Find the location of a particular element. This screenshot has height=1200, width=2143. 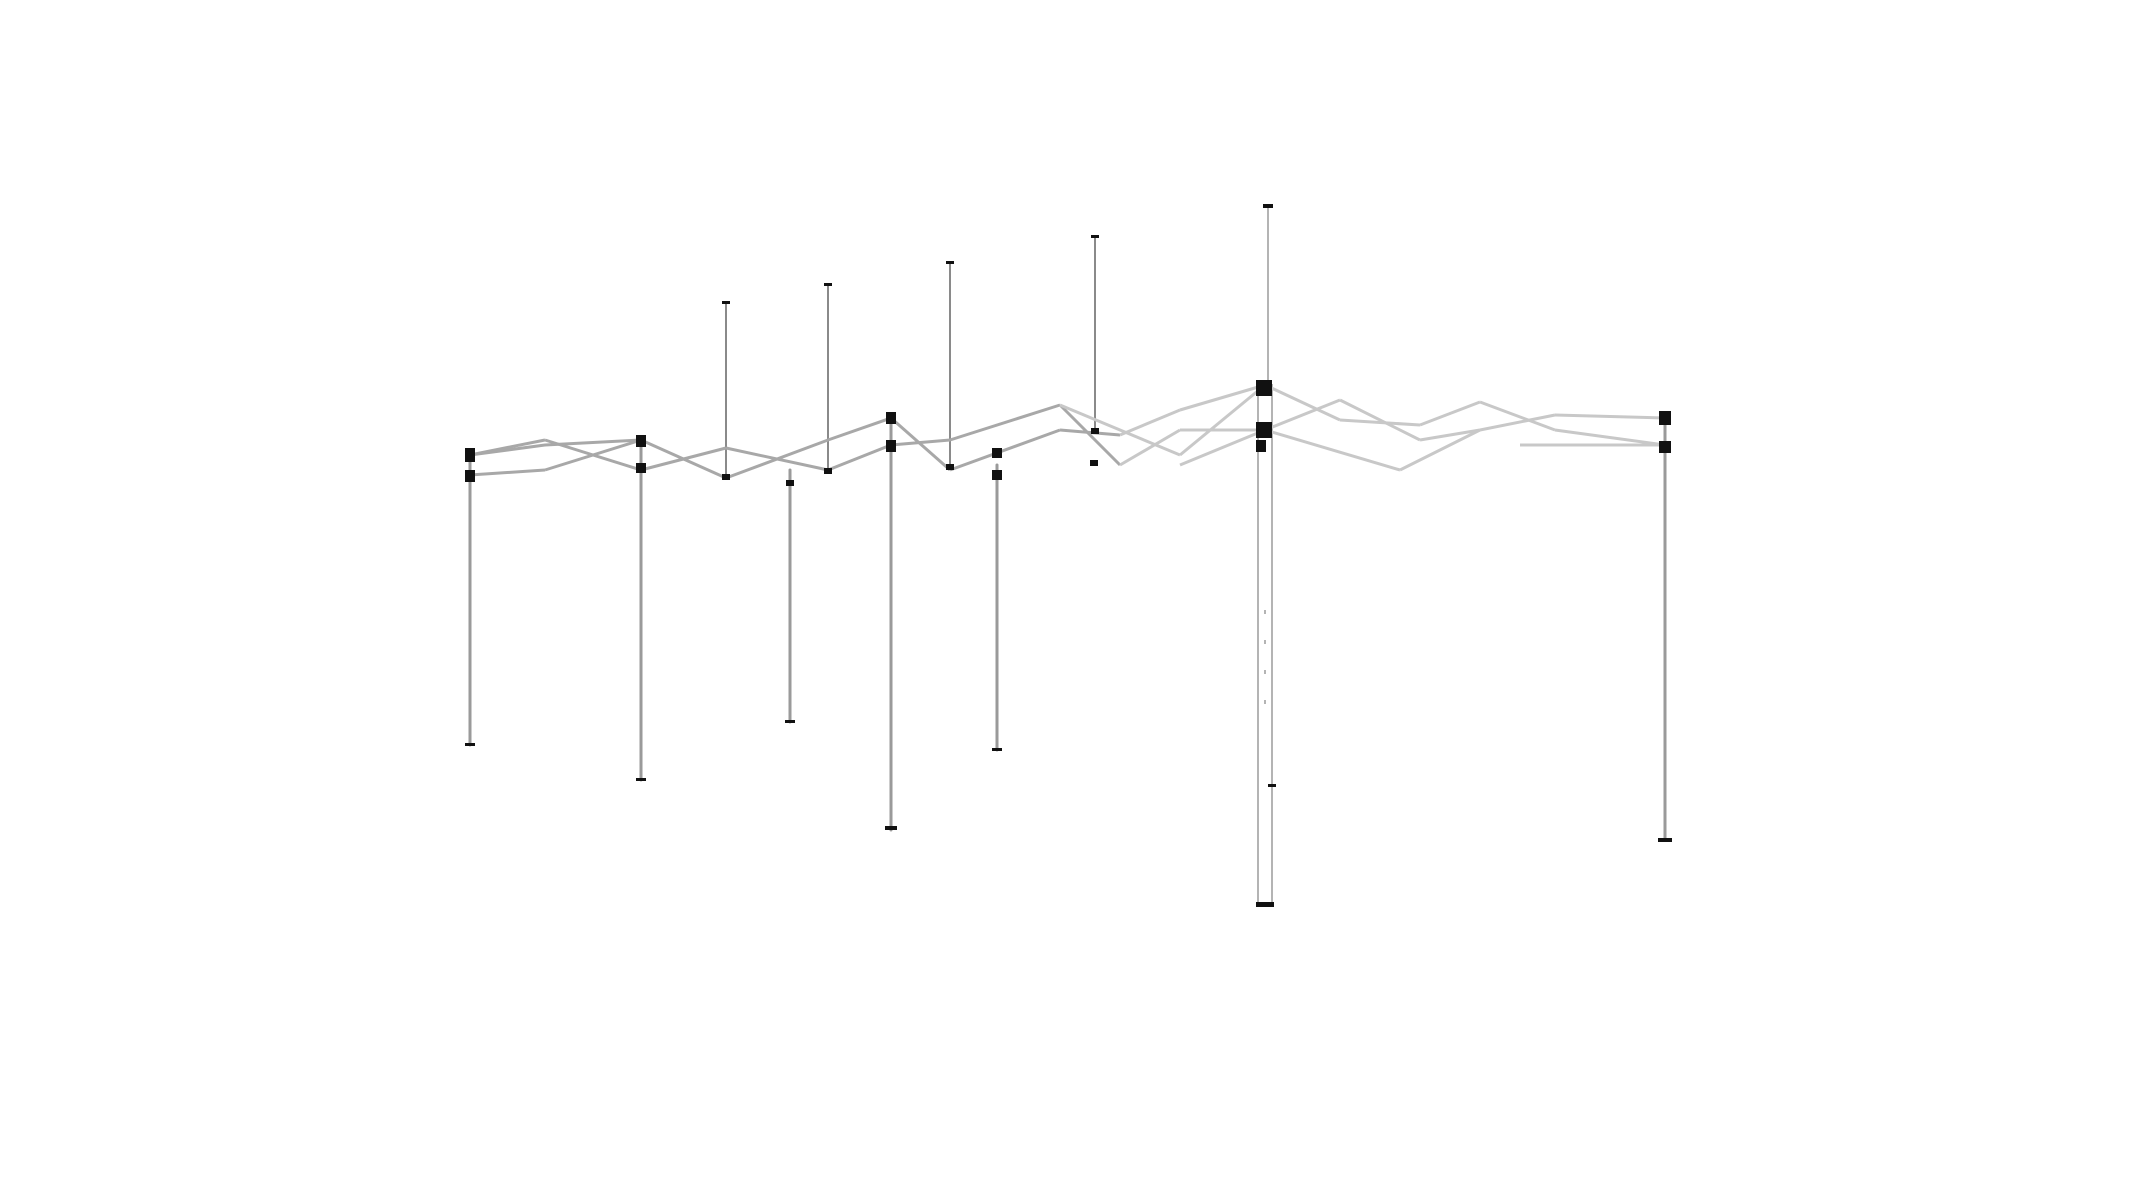

scissor-truss-front is located at coordinates (1362, 427).